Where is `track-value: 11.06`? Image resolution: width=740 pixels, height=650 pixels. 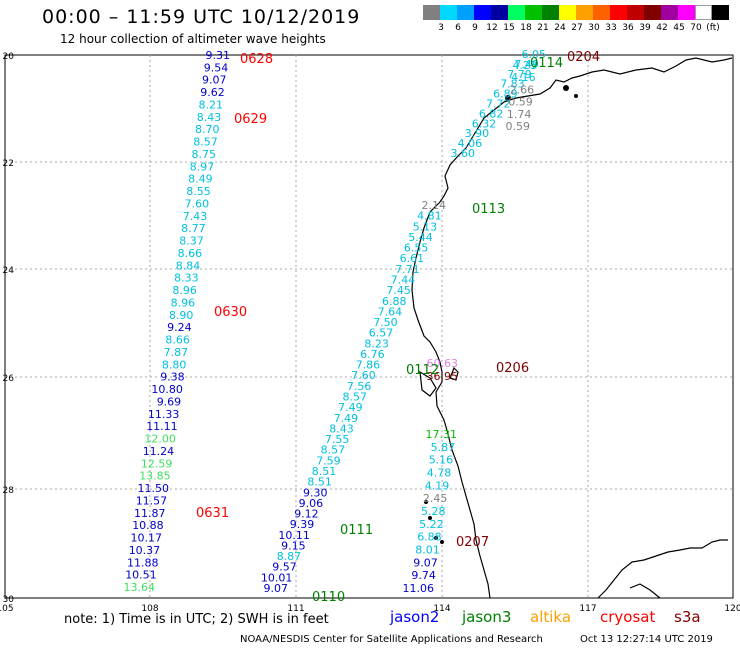 track-value: 11.06 is located at coordinates (419, 588).